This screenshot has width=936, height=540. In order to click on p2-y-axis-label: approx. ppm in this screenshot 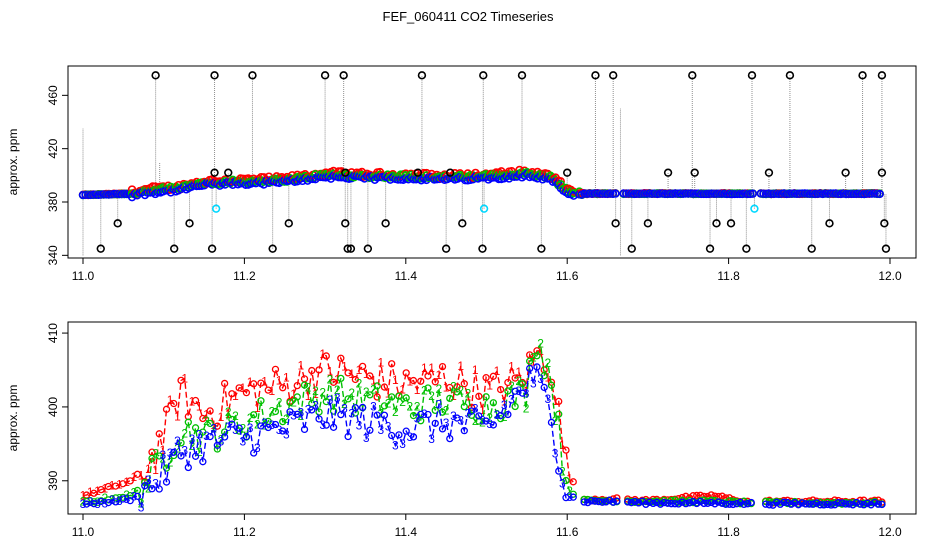, I will do `click(13, 418)`.